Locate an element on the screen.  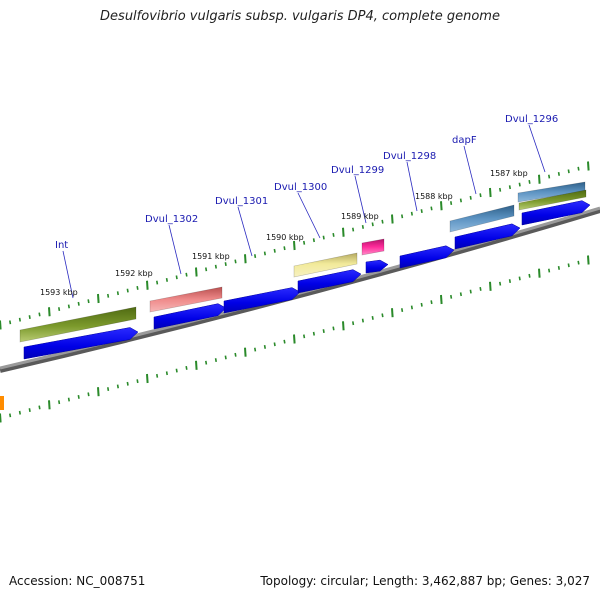
partial-orange-feature is located at coordinates (2, 403).